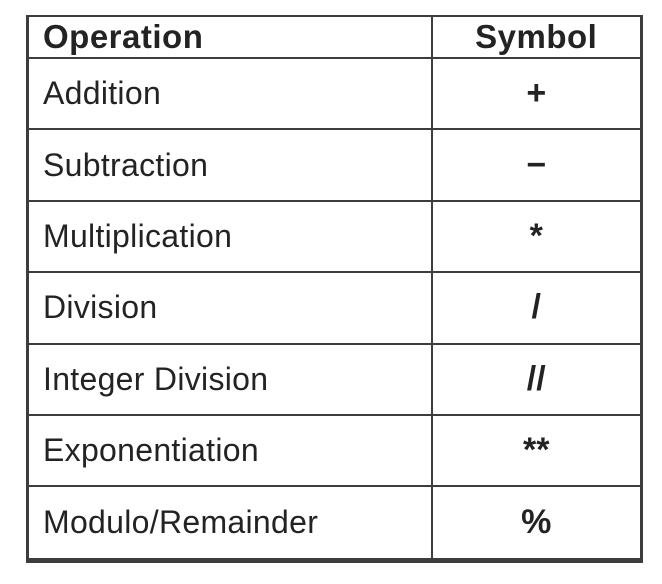  I want to click on table-row: Modulo/Remainder %, so click(334, 523).